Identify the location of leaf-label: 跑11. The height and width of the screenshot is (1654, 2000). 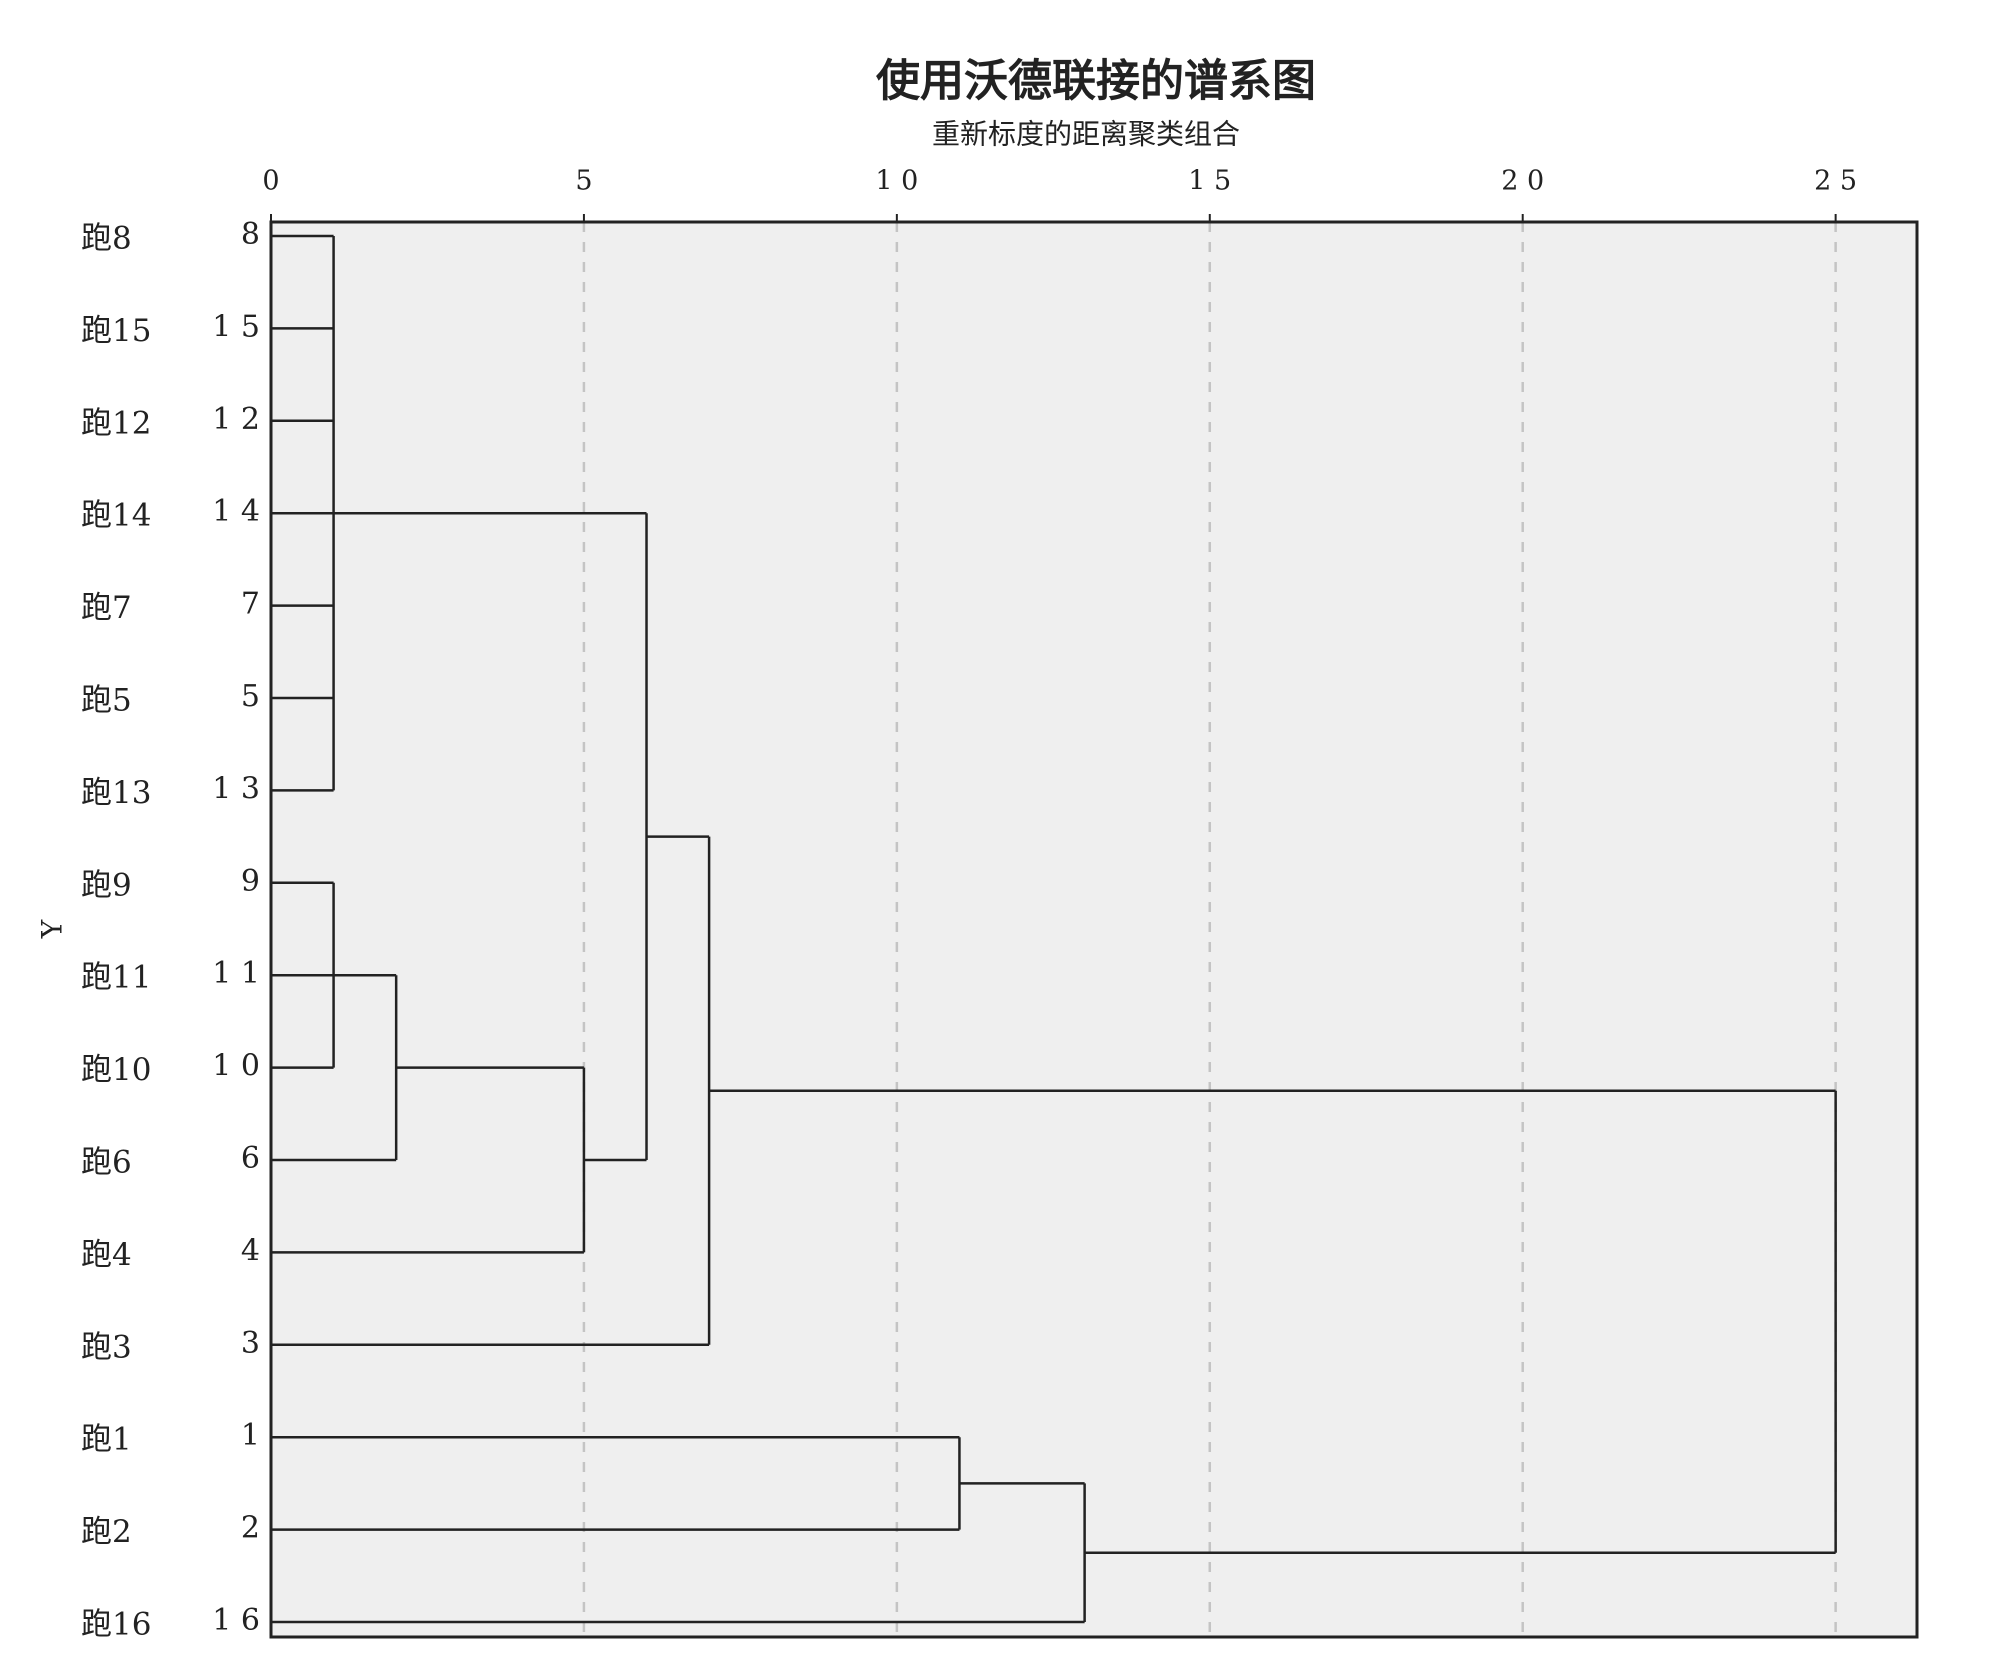
(116, 978).